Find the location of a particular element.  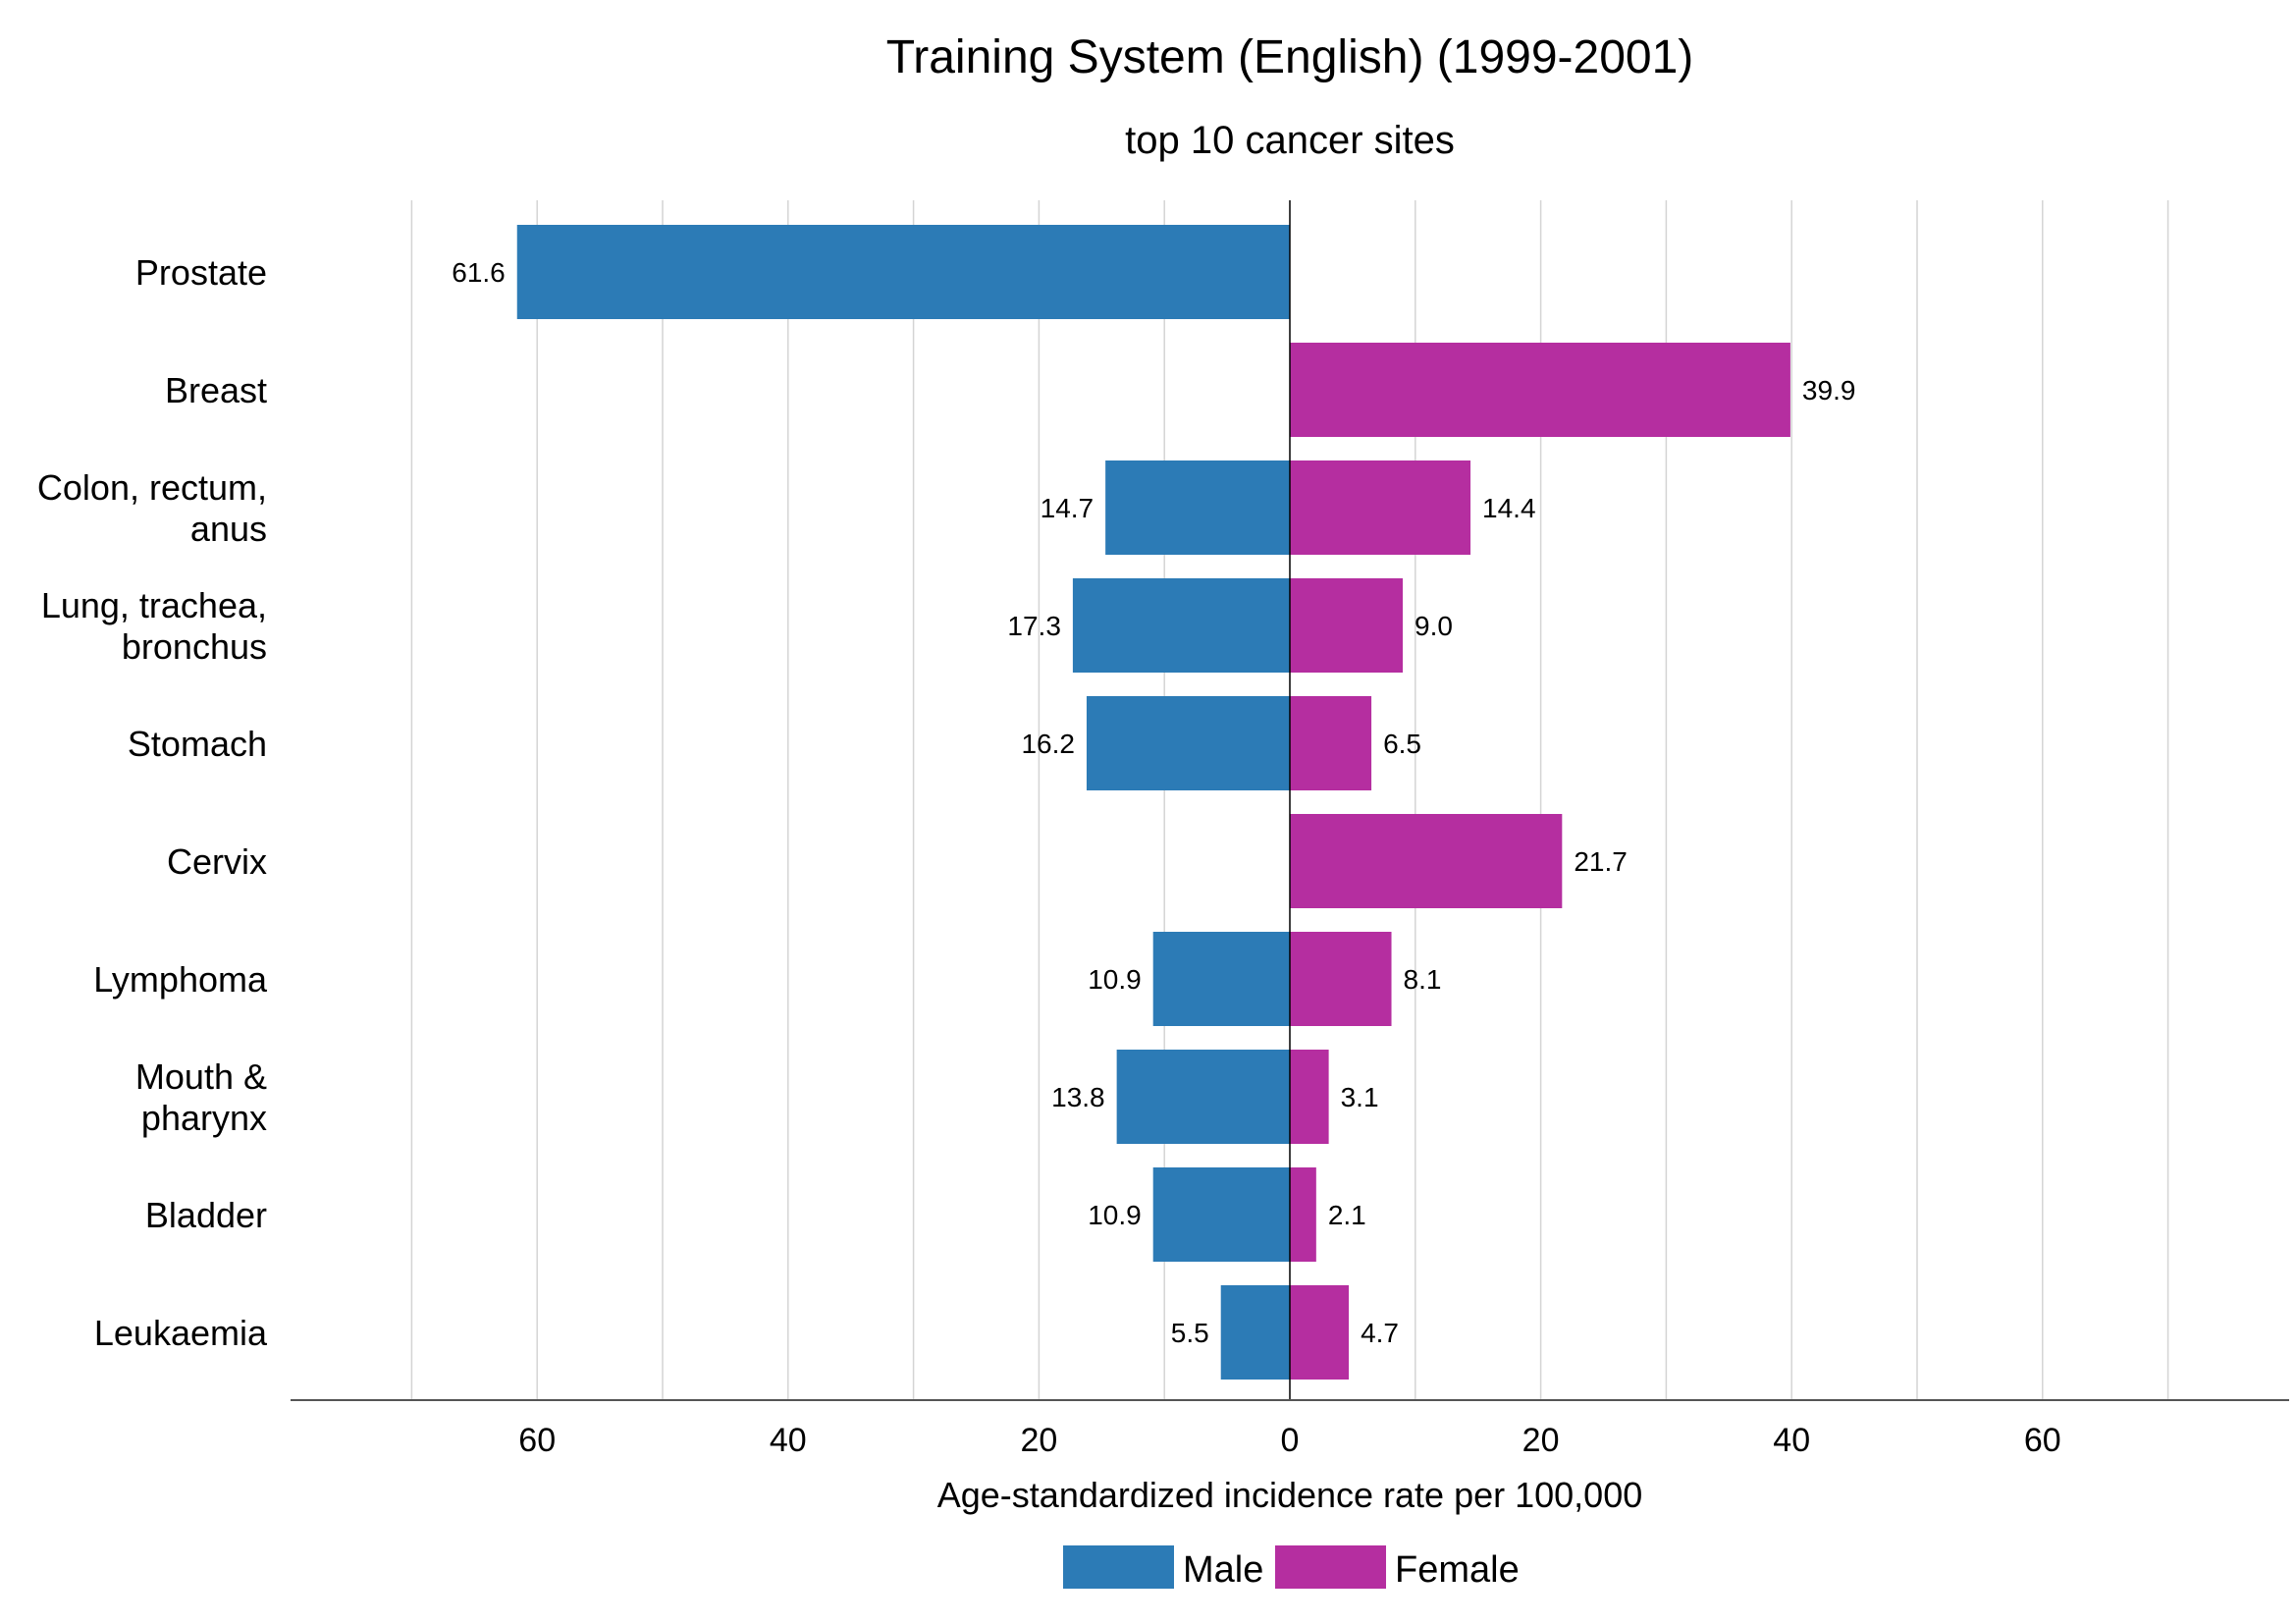

category-label: Cervix is located at coordinates (217, 861).